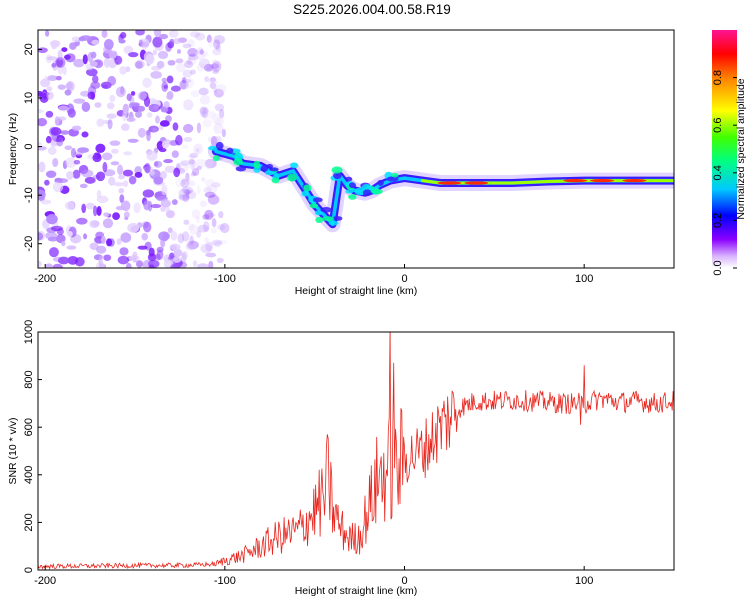 This screenshot has width=750, height=600. What do you see at coordinates (372, 9) in the screenshot?
I see `chart-title: S225.2026.004.00.58.R19` at bounding box center [372, 9].